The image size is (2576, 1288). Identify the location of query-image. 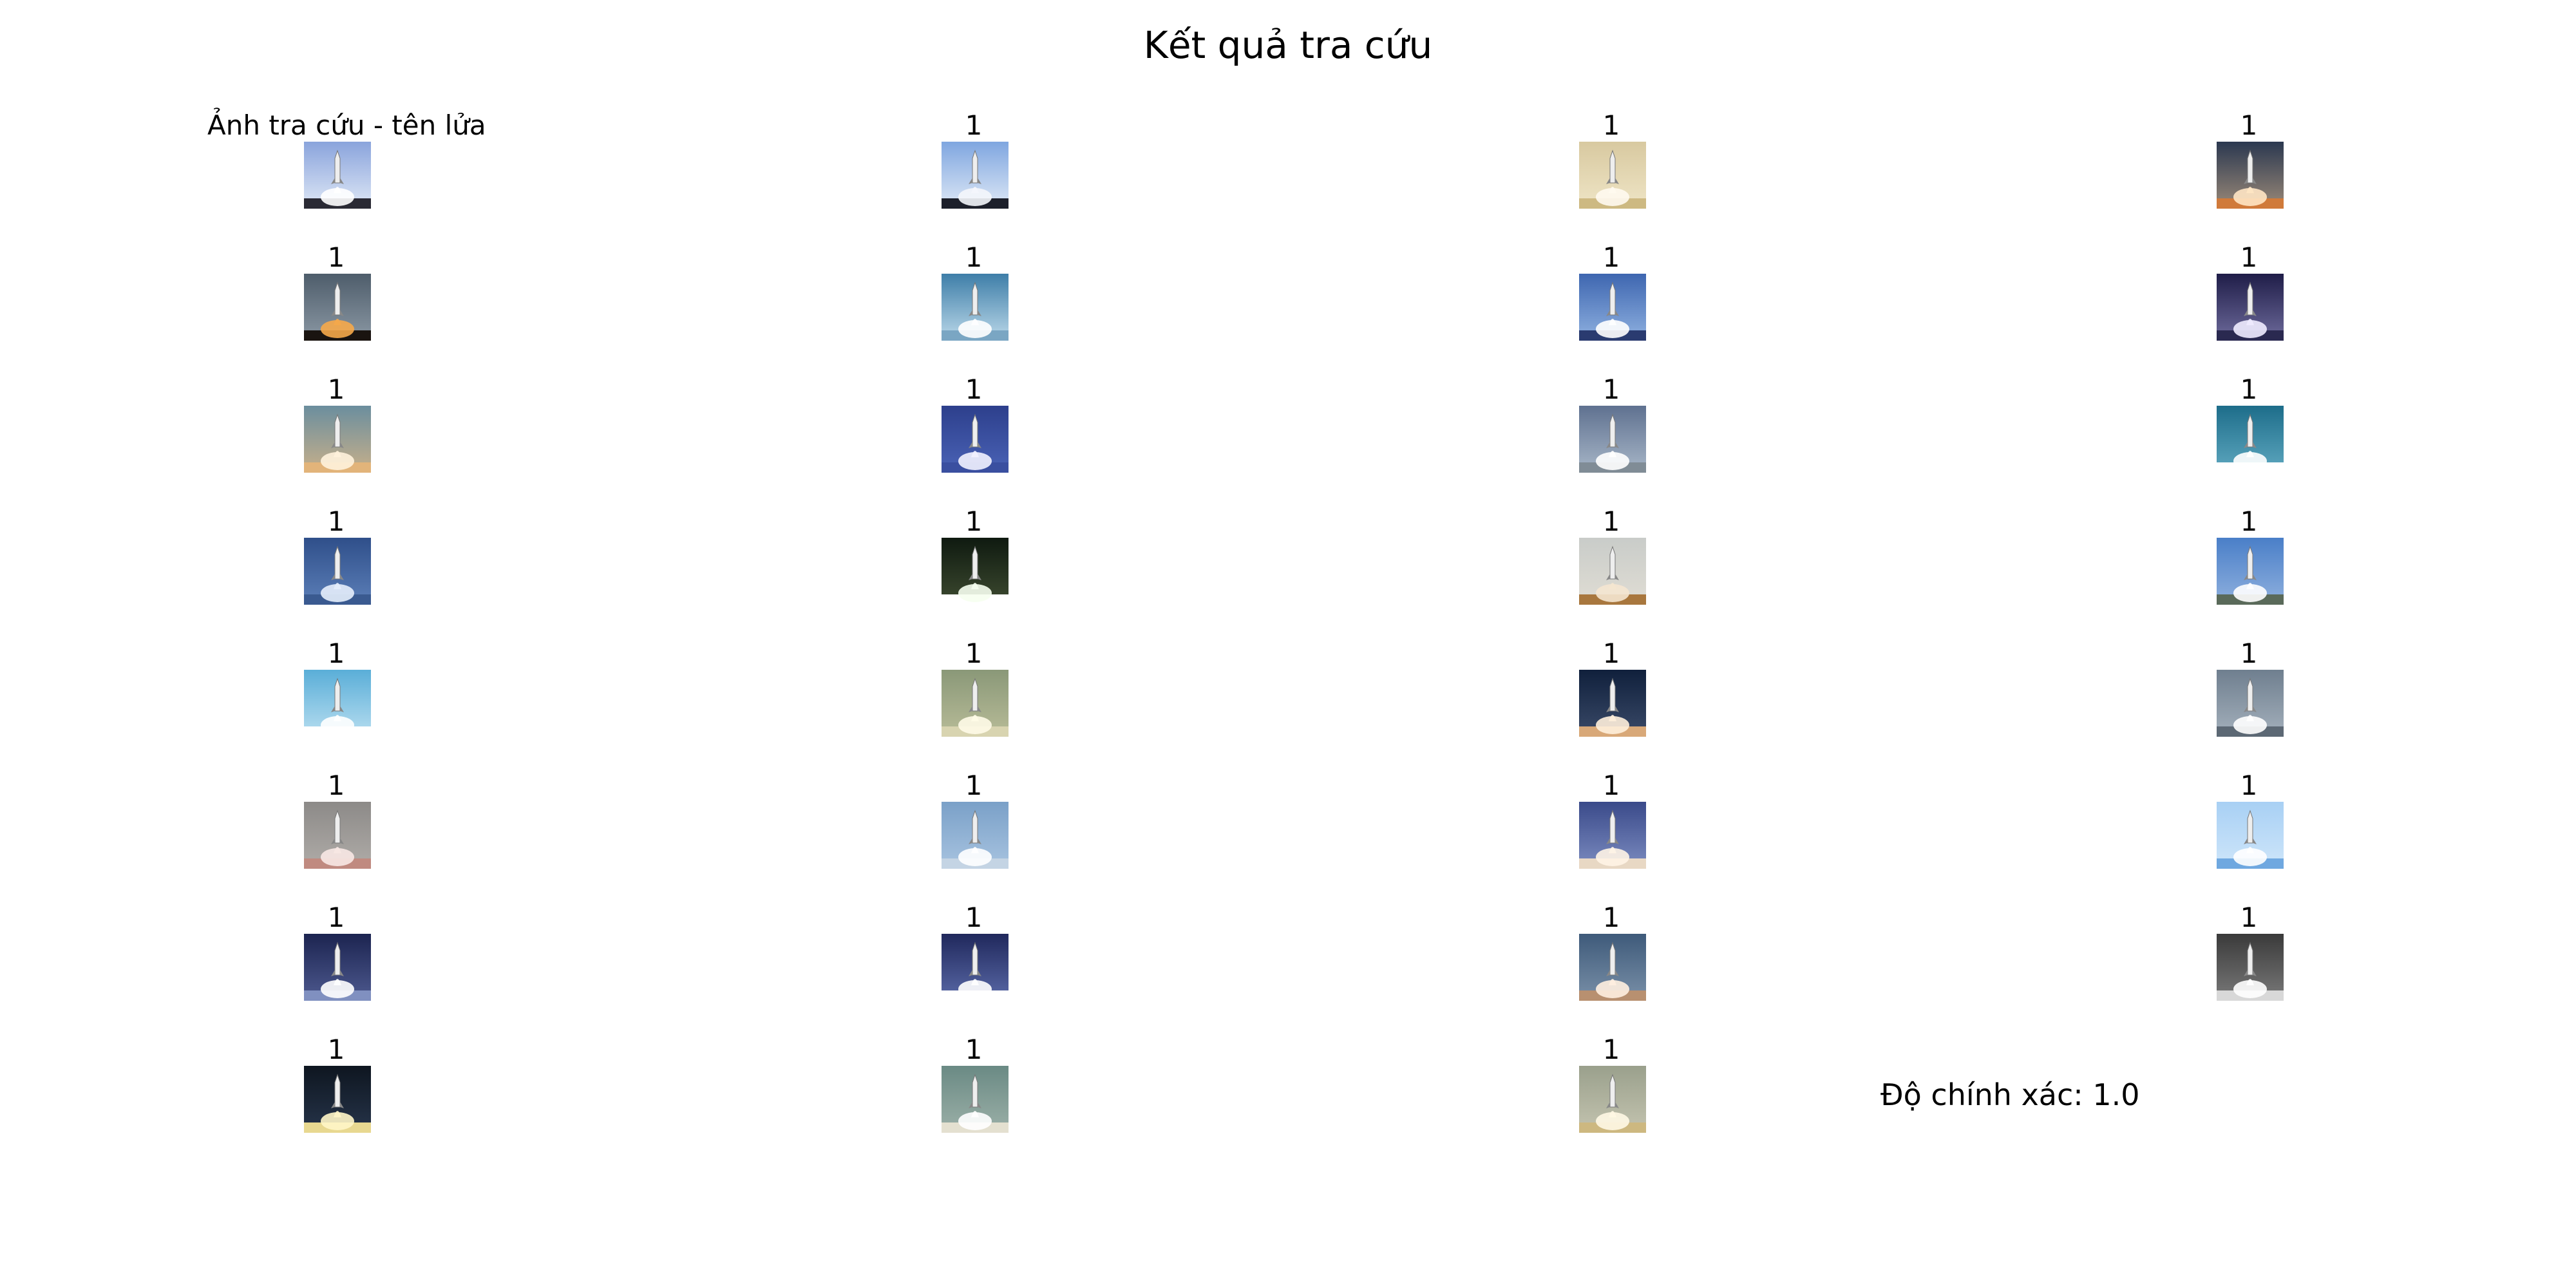
(337, 175).